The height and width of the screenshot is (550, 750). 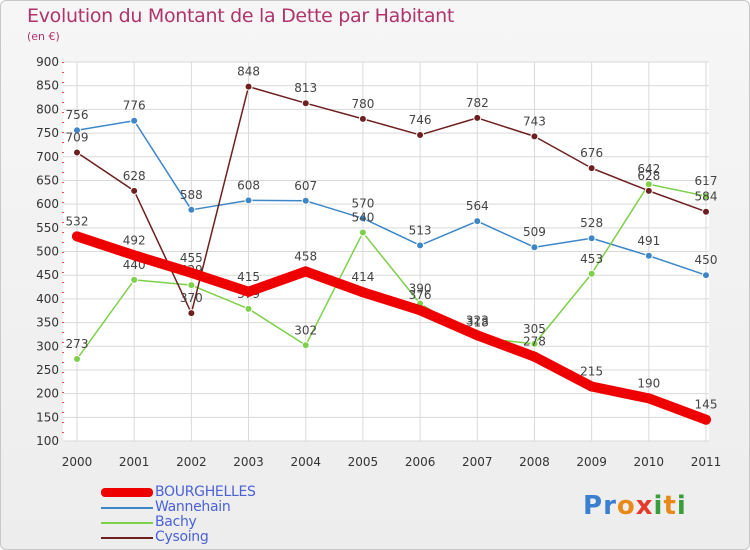 I want to click on data-label: 370, so click(x=191, y=298).